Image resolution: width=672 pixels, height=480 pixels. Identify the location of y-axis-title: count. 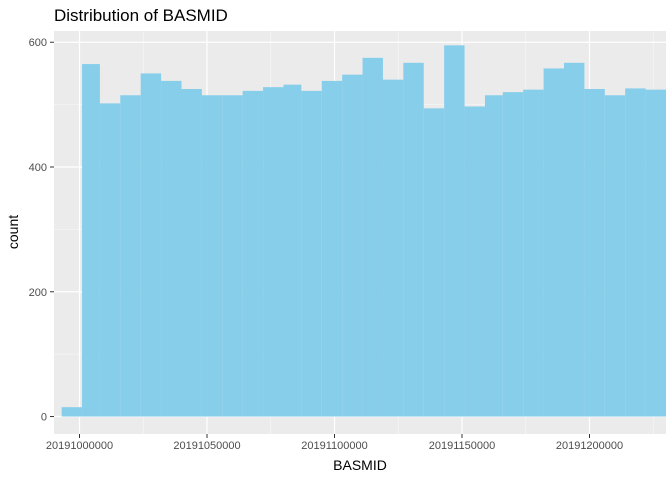
(13, 232).